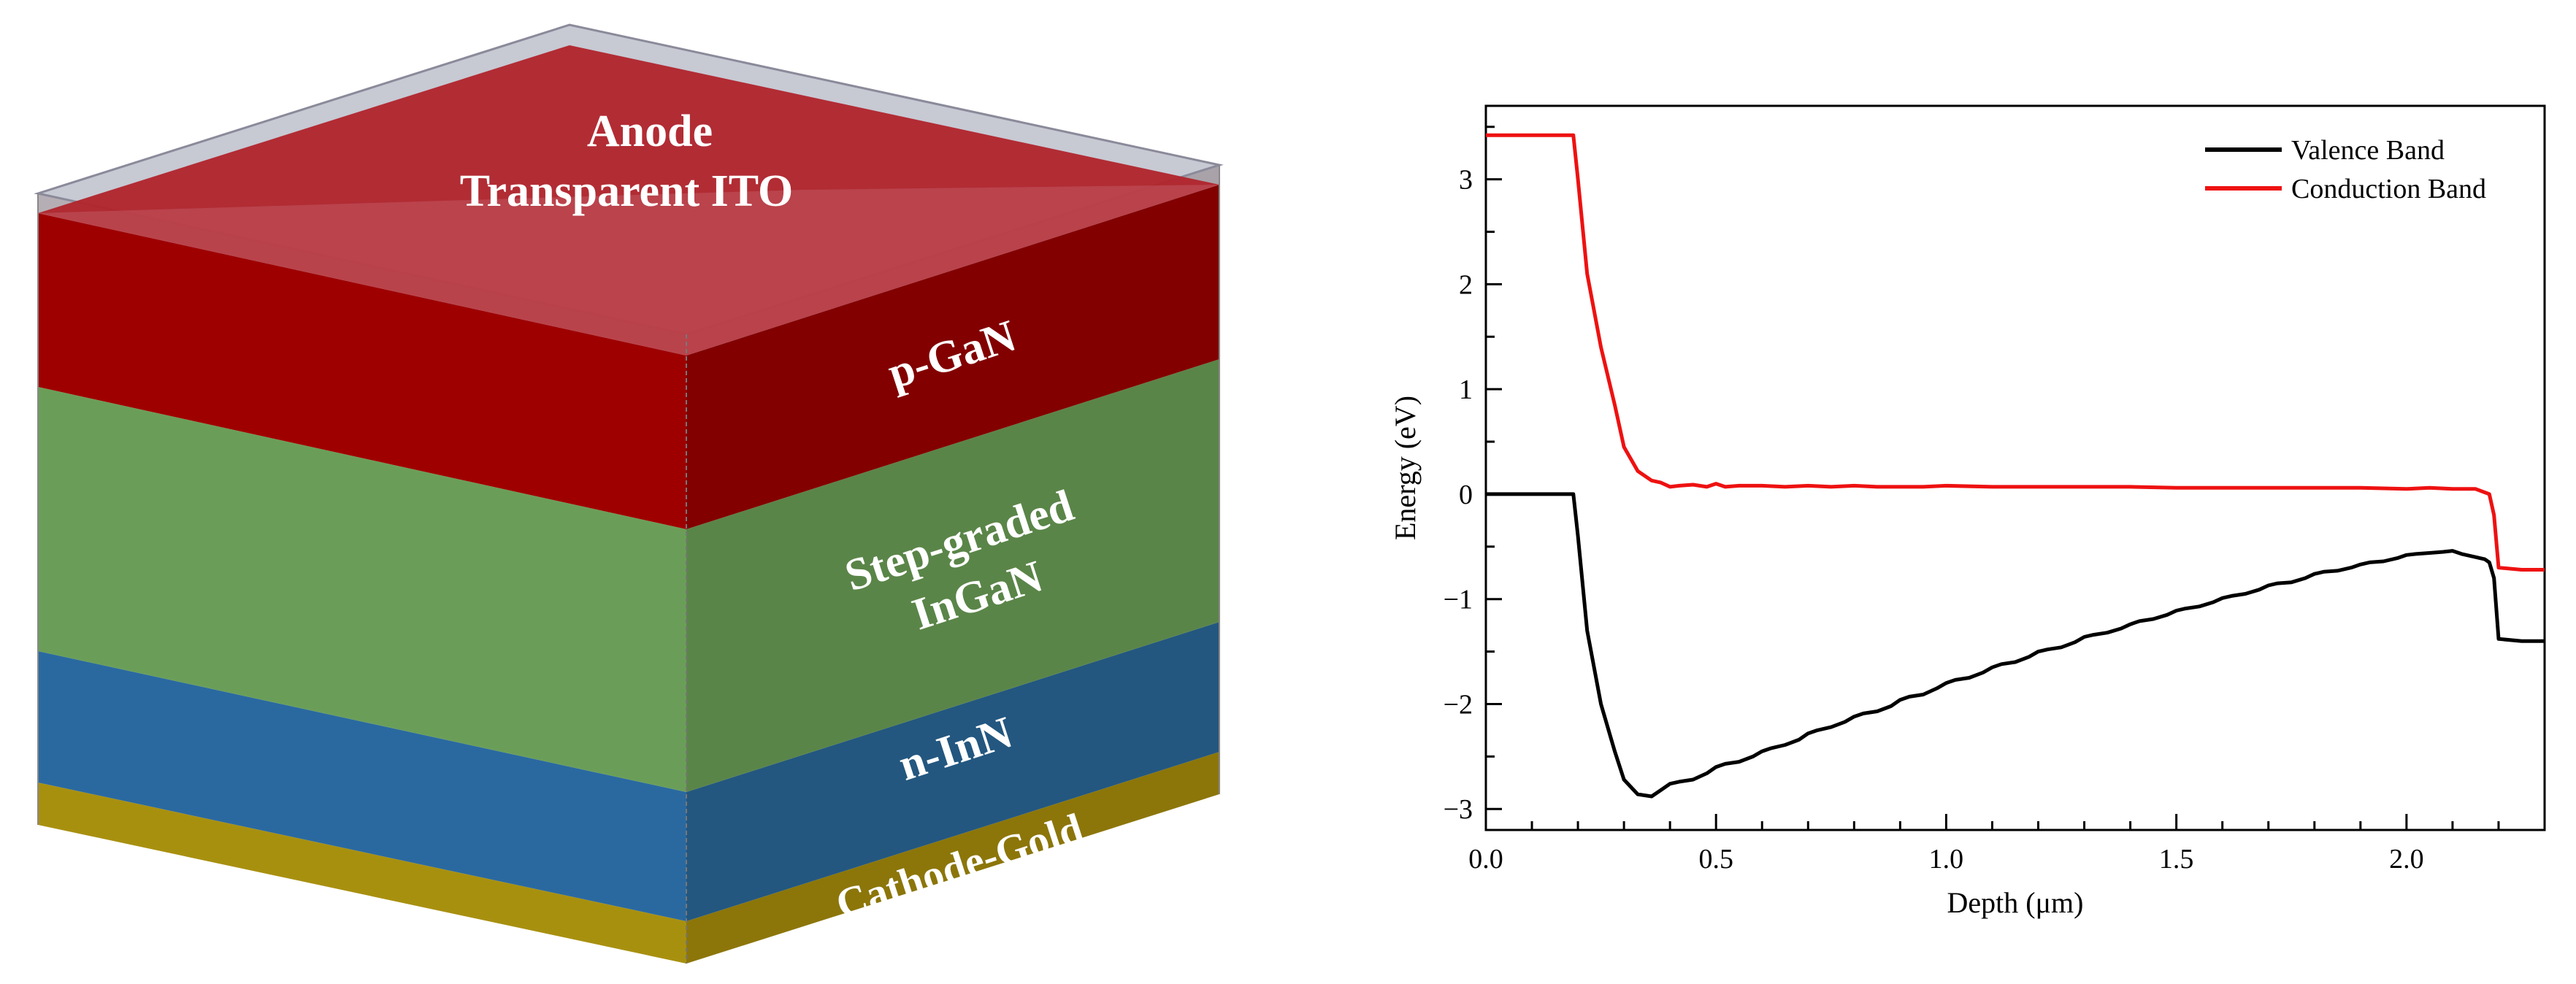  What do you see at coordinates (1466, 284) in the screenshot?
I see `y-tick-label: 2` at bounding box center [1466, 284].